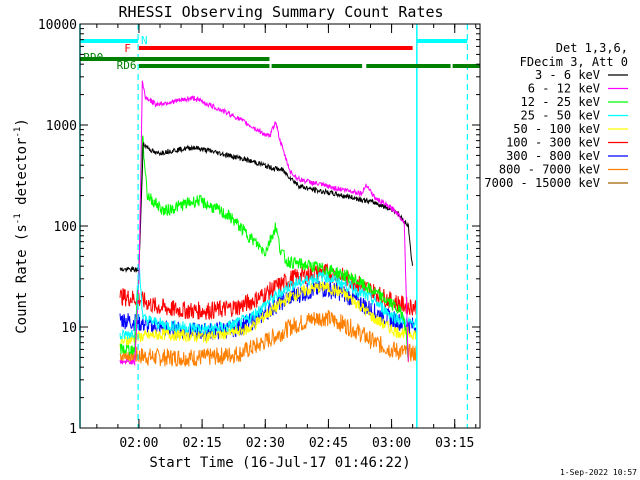 Image resolution: width=640 pixels, height=480 pixels. I want to click on legend-label: 800 - 7000 keV, so click(549, 170).